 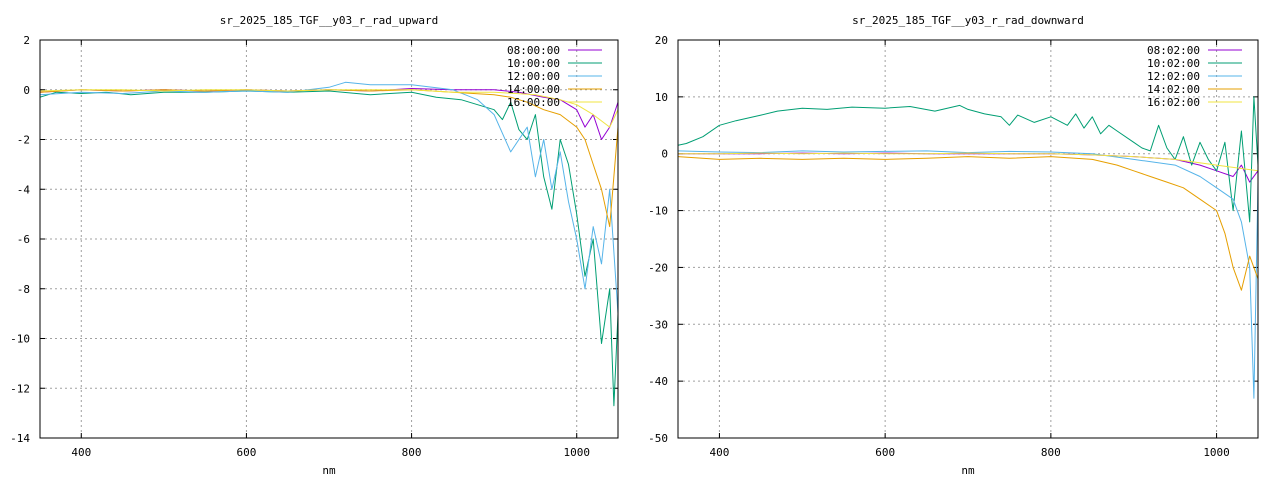 I want to click on upward-y-tick-label: -8, so click(x=23, y=289).